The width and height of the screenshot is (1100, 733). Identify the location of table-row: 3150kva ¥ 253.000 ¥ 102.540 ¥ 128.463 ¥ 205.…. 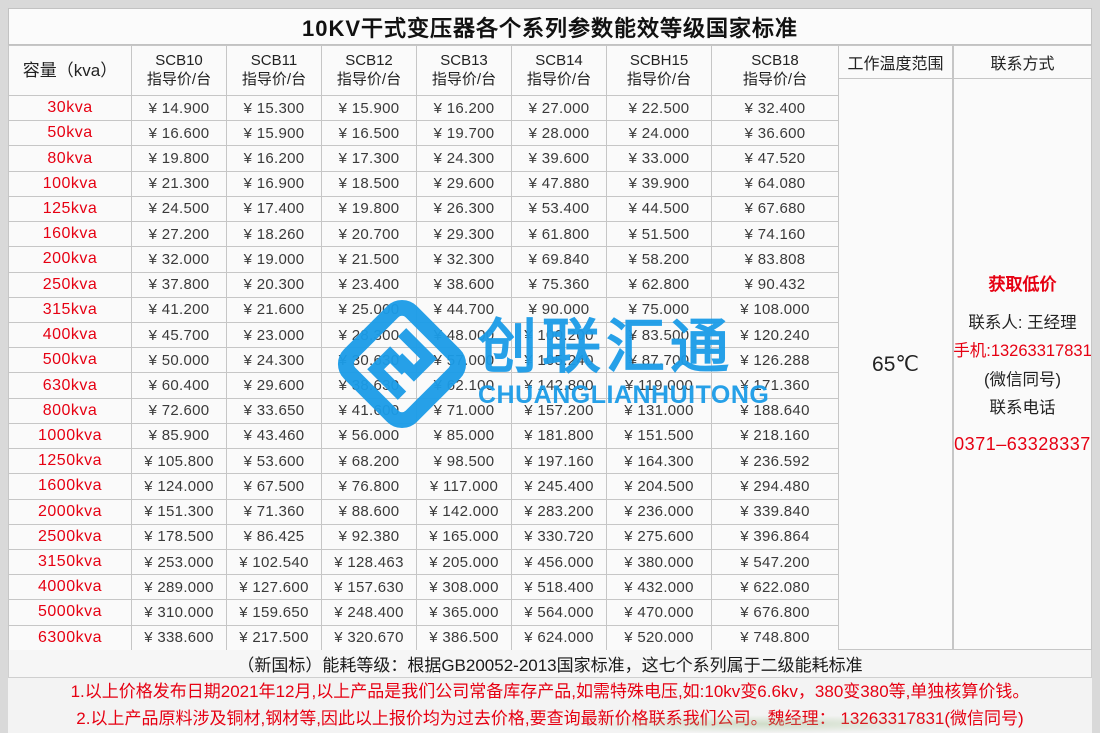
(423, 562).